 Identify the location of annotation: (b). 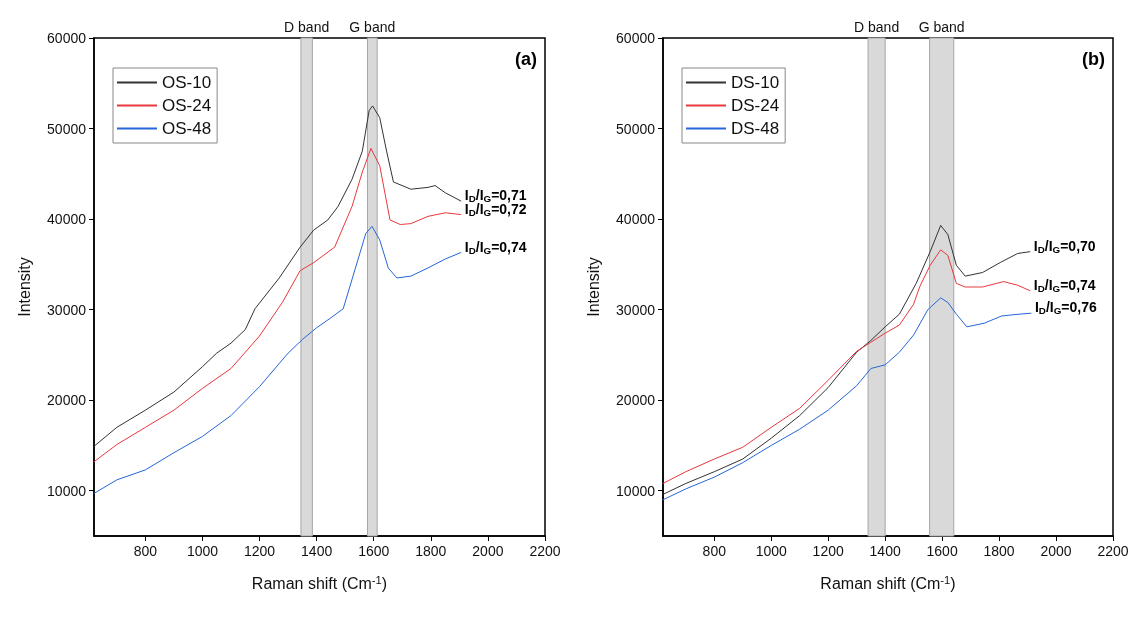
(1094, 59).